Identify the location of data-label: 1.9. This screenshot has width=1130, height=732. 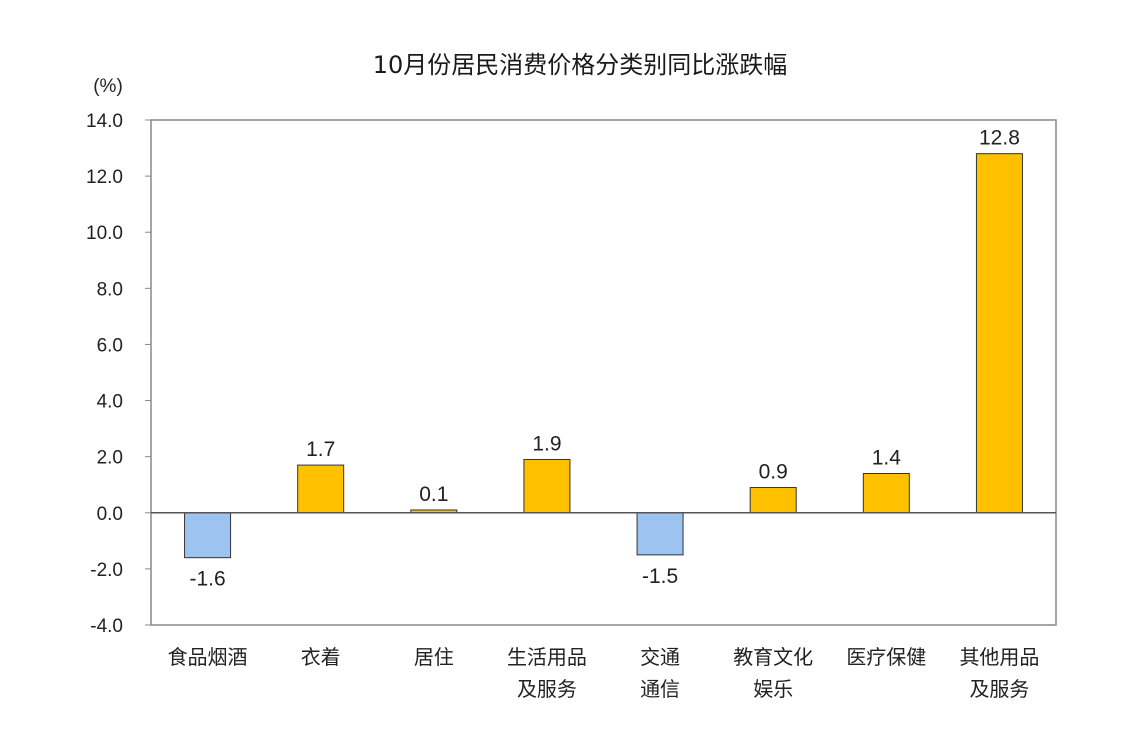
(546, 443).